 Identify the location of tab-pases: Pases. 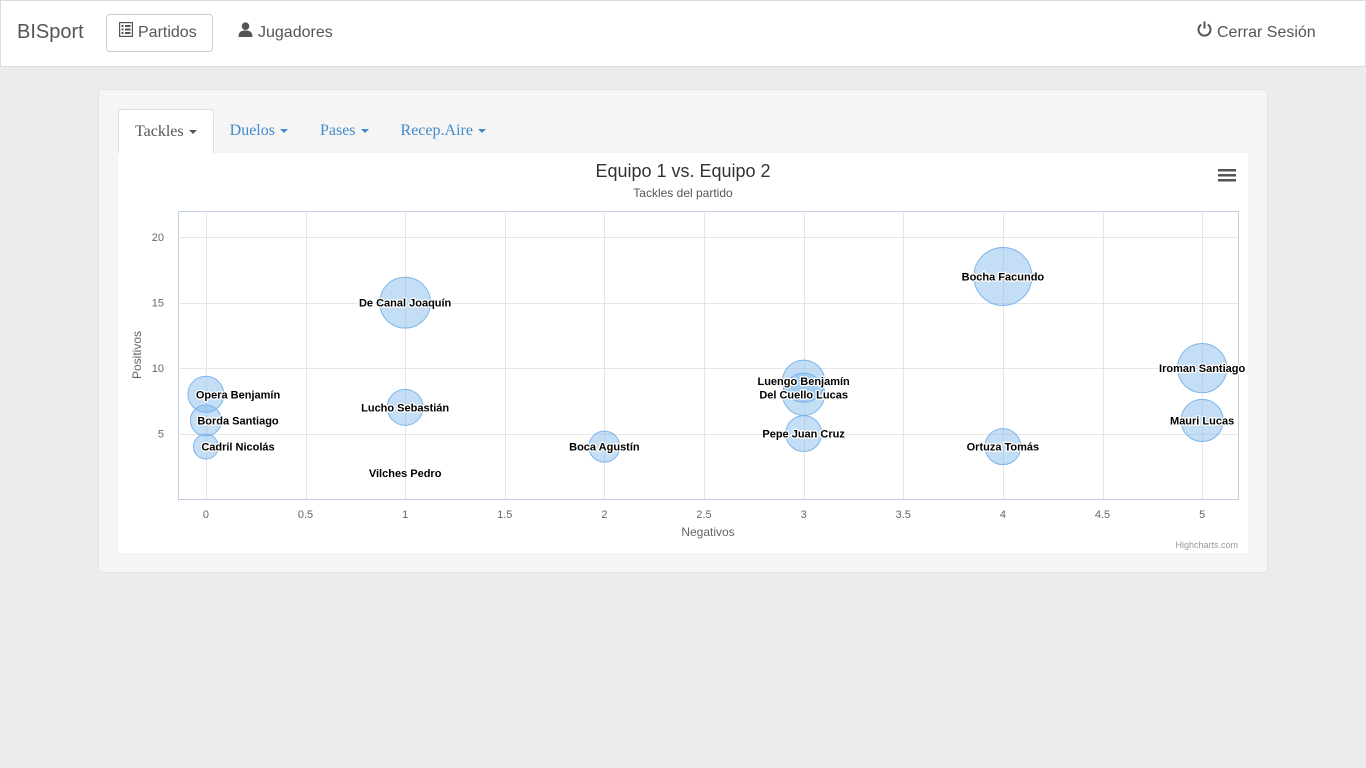
(344, 130).